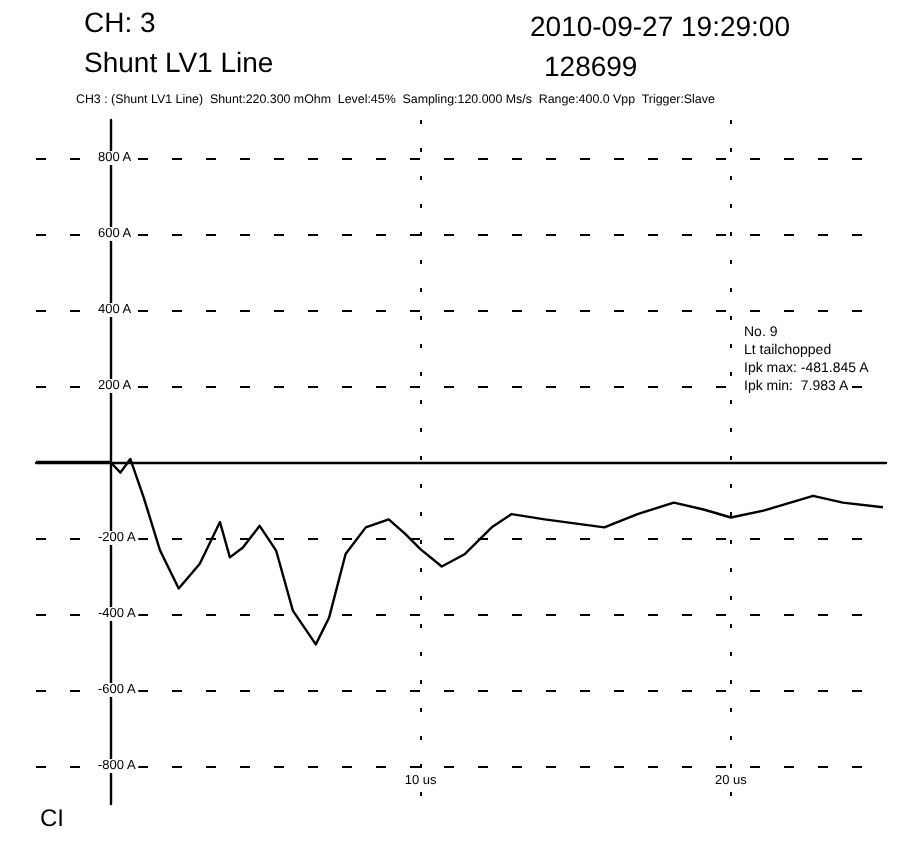 The image size is (898, 846). I want to click on chart-subtitle: Shunt LV1 Line, so click(179, 62).